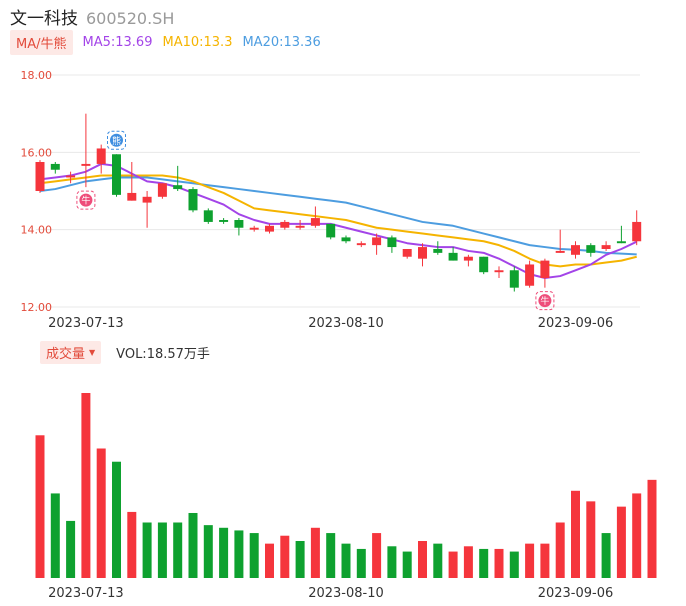  I want to click on bear-signal-marker: 熊, so click(116, 140).